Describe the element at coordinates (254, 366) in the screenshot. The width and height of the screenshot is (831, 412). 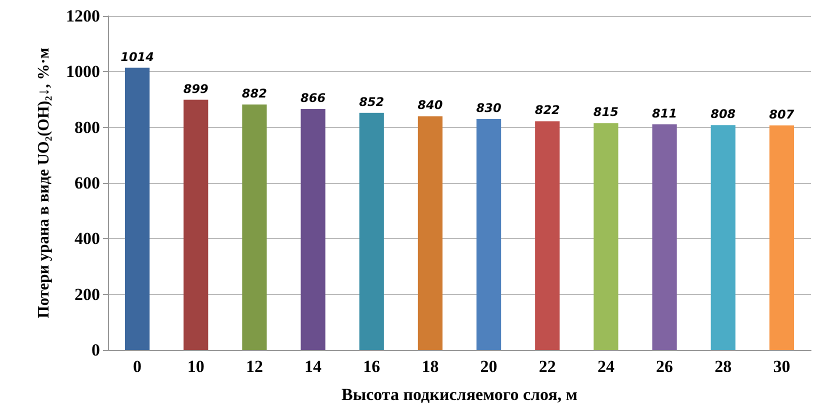
I see `x-tick-label: 12` at that location.